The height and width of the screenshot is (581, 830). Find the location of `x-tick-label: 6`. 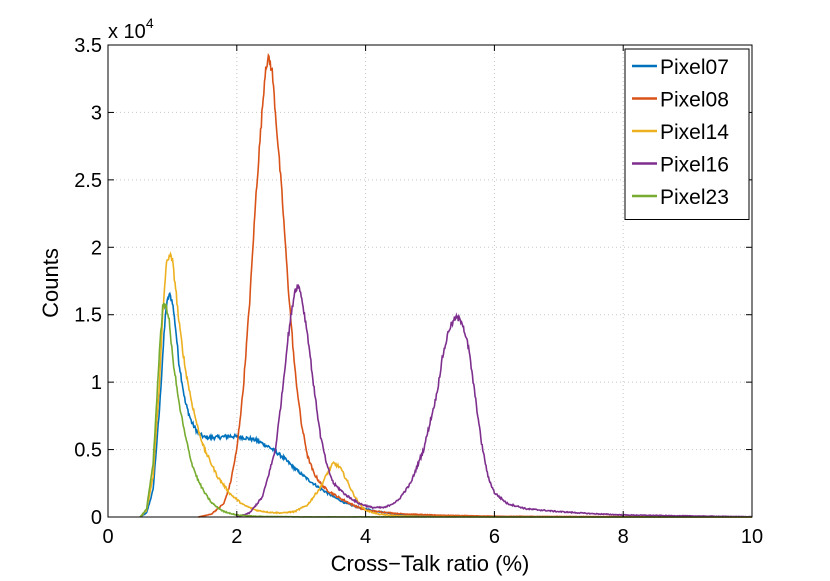

x-tick-label: 6 is located at coordinates (494, 537).